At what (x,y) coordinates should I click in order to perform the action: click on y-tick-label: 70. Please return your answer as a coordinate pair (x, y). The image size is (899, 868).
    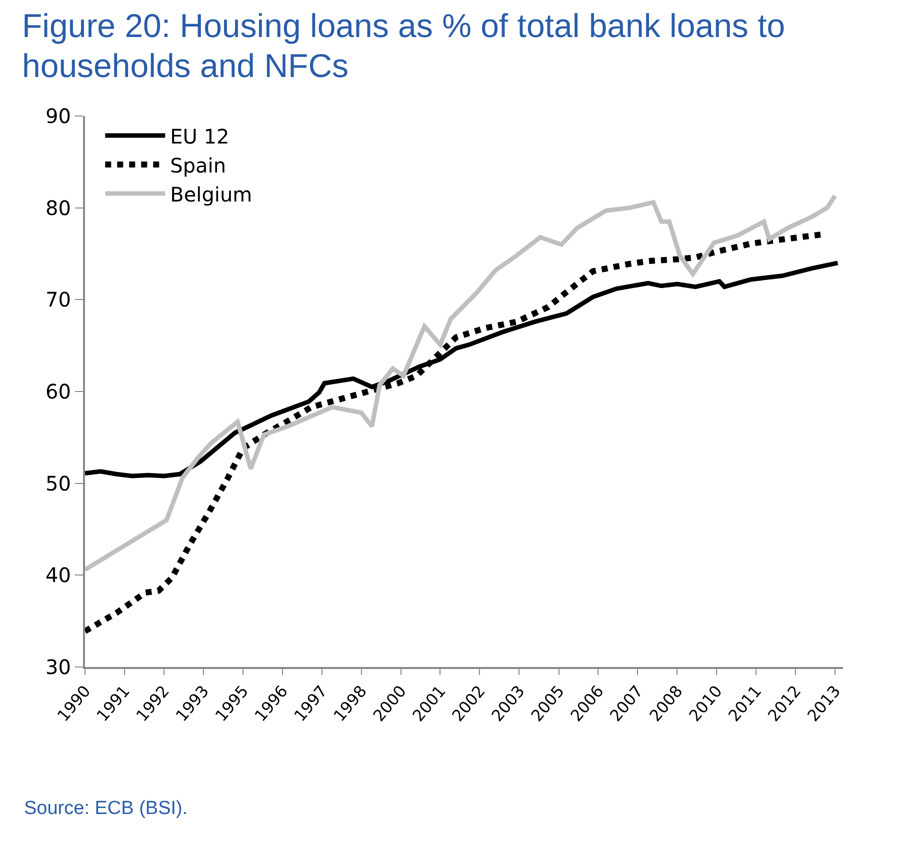
    Looking at the image, I should click on (58, 300).